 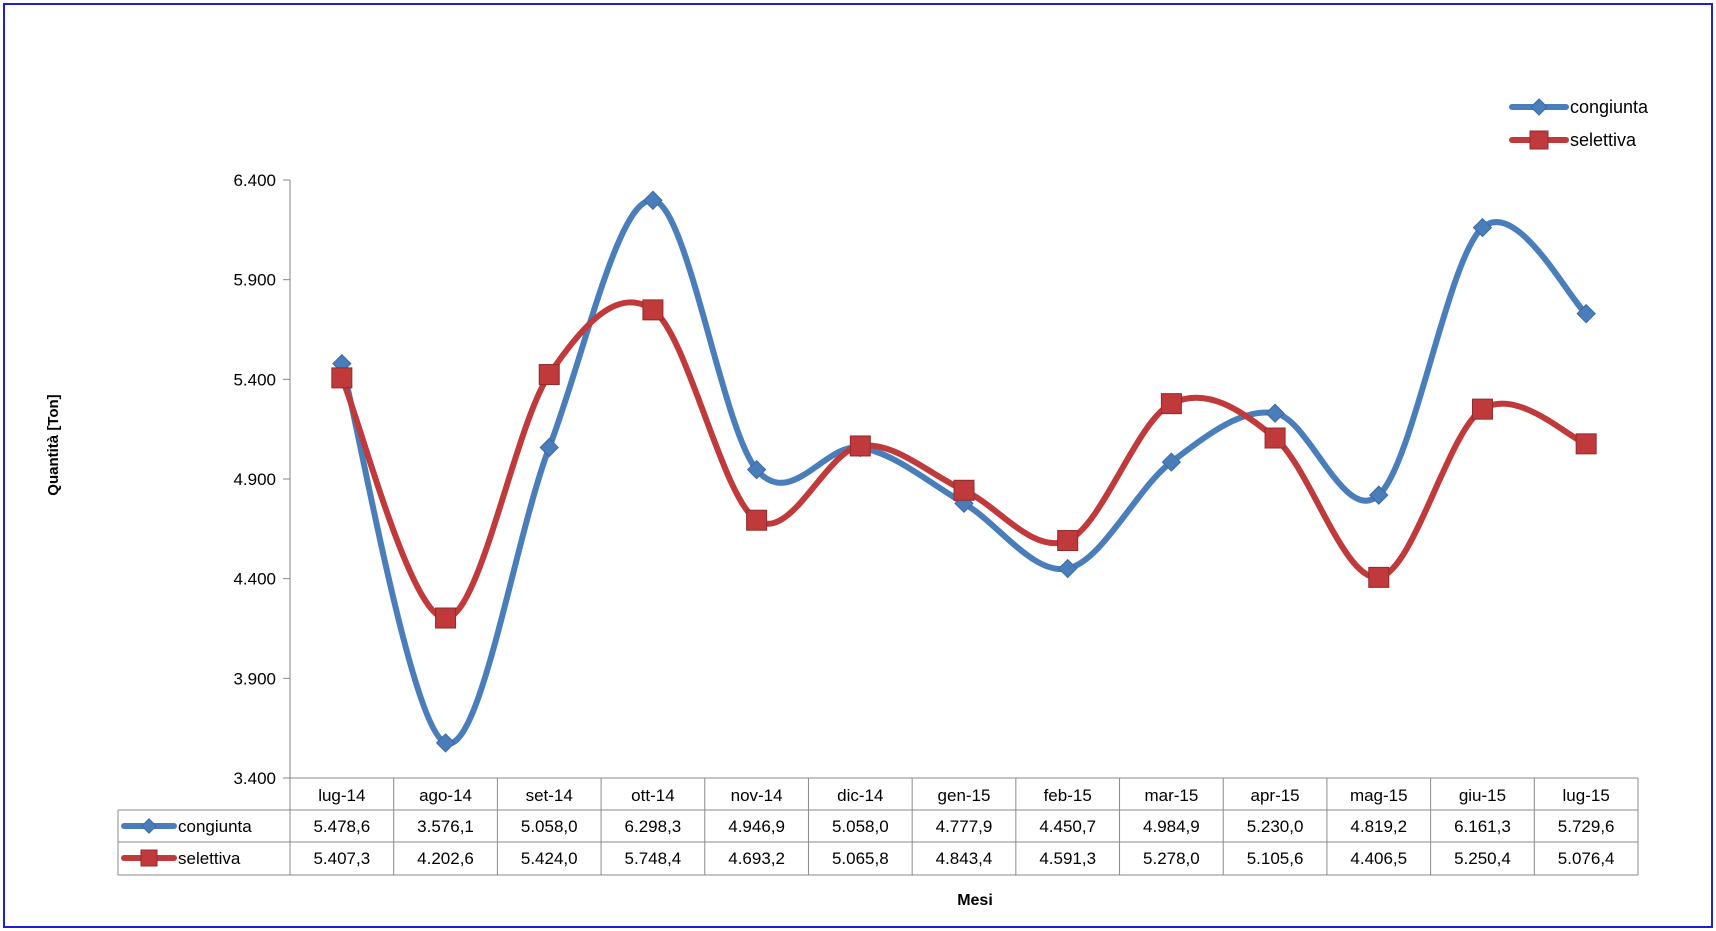 I want to click on table-cell-value: 6.161,3, so click(x=1482, y=826).